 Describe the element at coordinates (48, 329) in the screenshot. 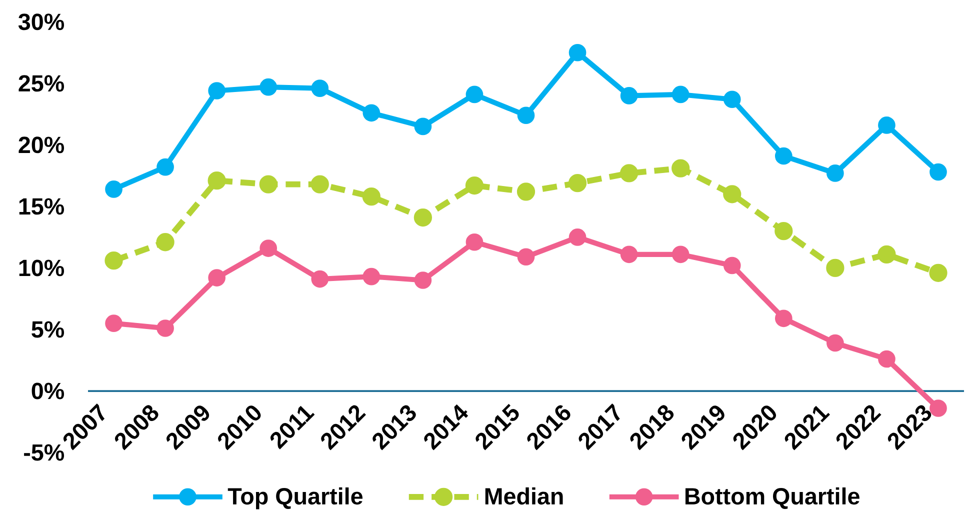

I see `y-tick-label: 5%` at that location.